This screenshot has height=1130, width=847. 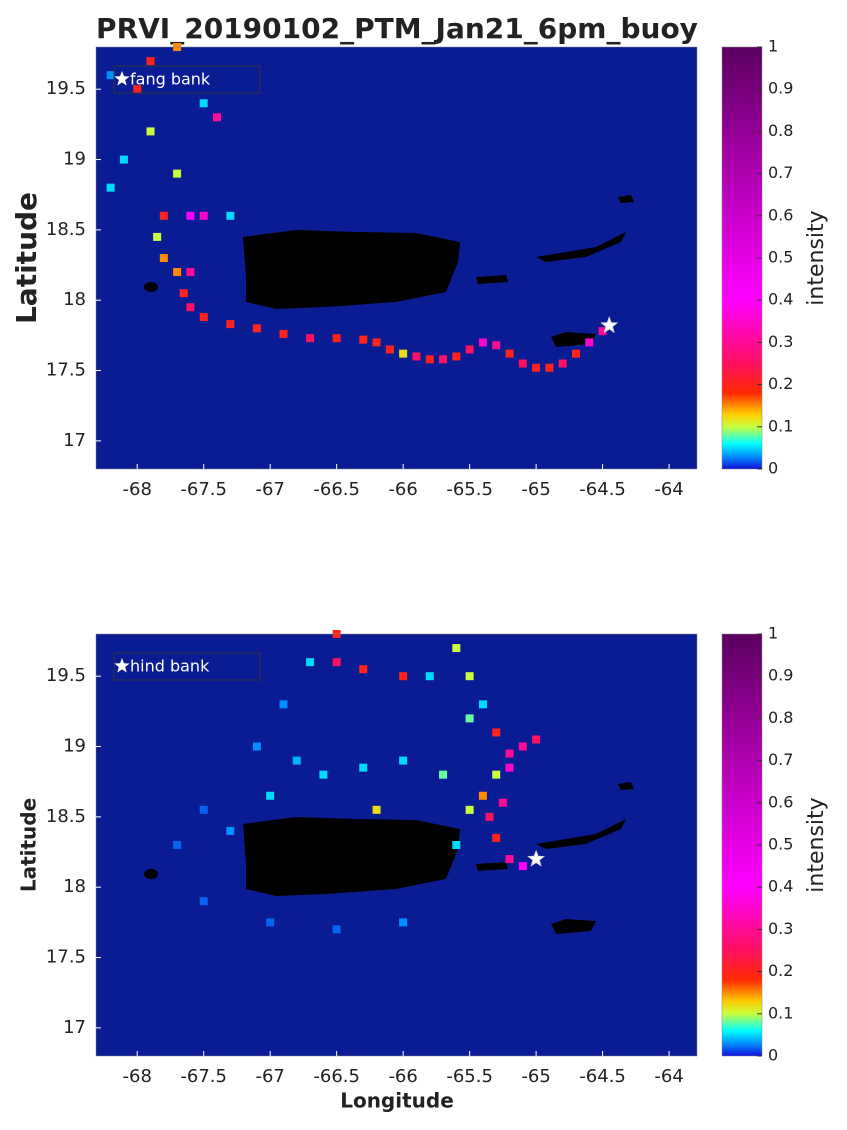 I want to click on colorbar, so click(x=742, y=258).